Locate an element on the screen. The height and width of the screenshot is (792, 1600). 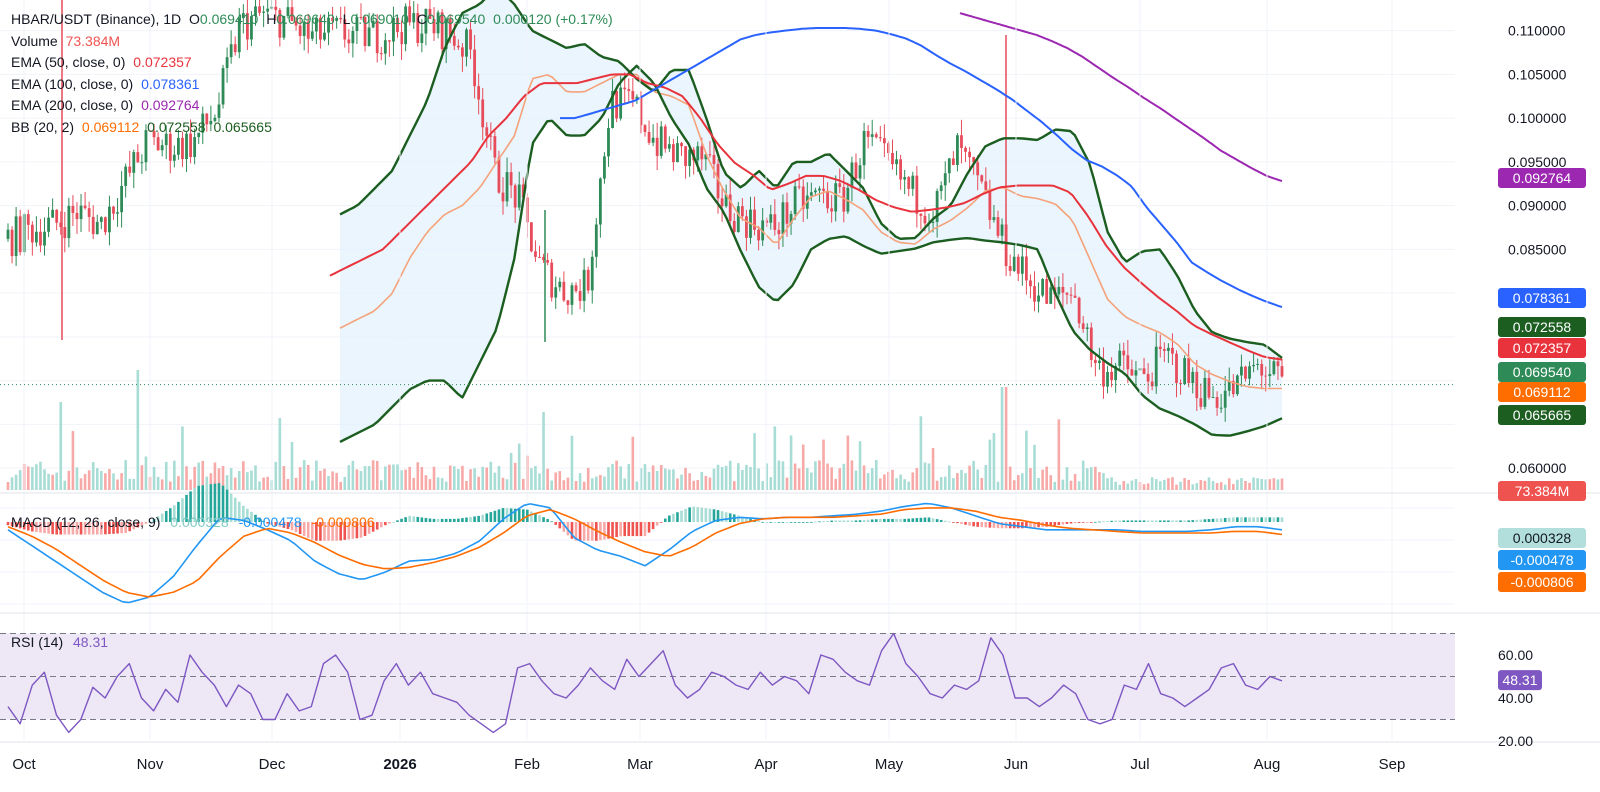
rsi-legend: RSI (14) 48.31 is located at coordinates (62, 642).